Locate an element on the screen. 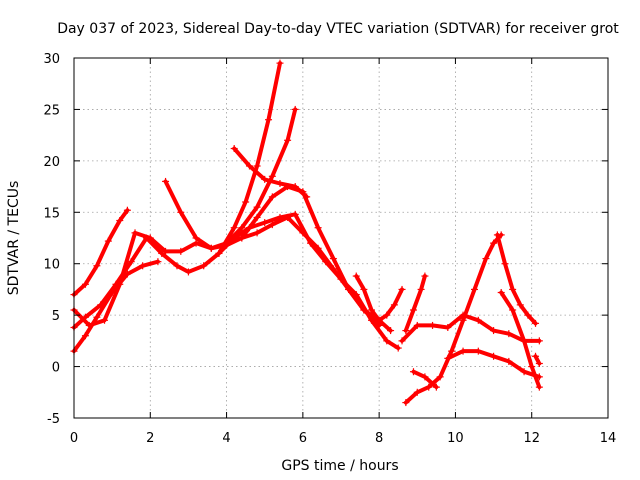  x-tick-label: 6 is located at coordinates (303, 438).